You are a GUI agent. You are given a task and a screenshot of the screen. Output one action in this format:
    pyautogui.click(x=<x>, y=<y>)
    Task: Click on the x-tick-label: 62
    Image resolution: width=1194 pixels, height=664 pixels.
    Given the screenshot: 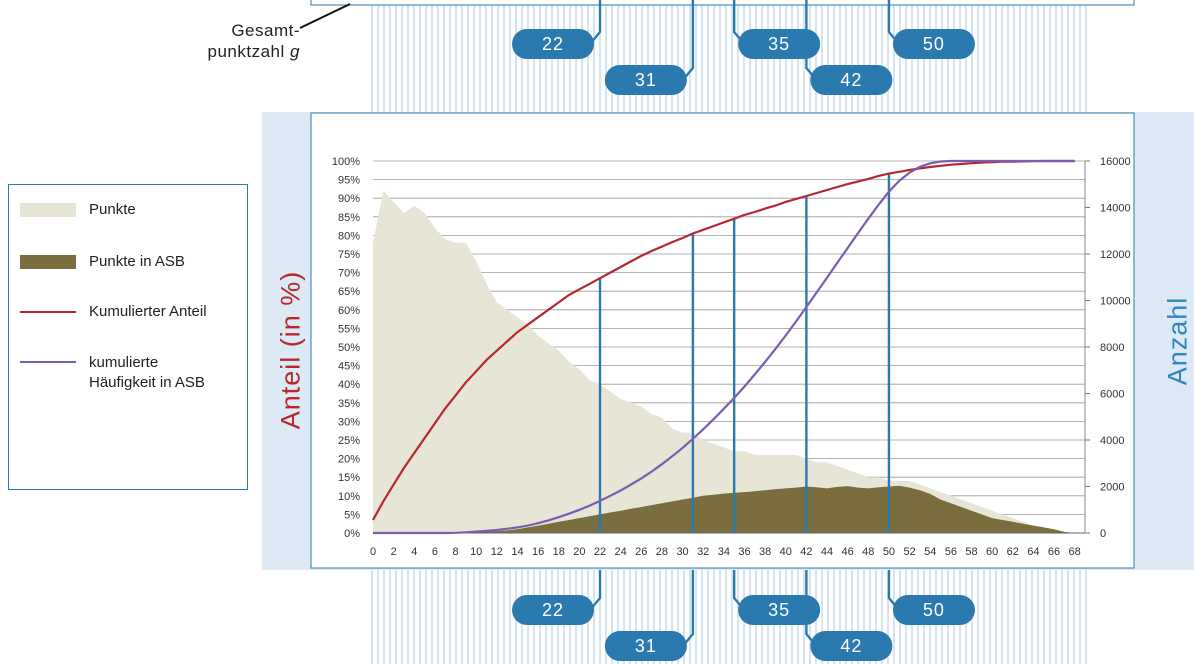 What is the action you would take?
    pyautogui.click(x=1013, y=552)
    